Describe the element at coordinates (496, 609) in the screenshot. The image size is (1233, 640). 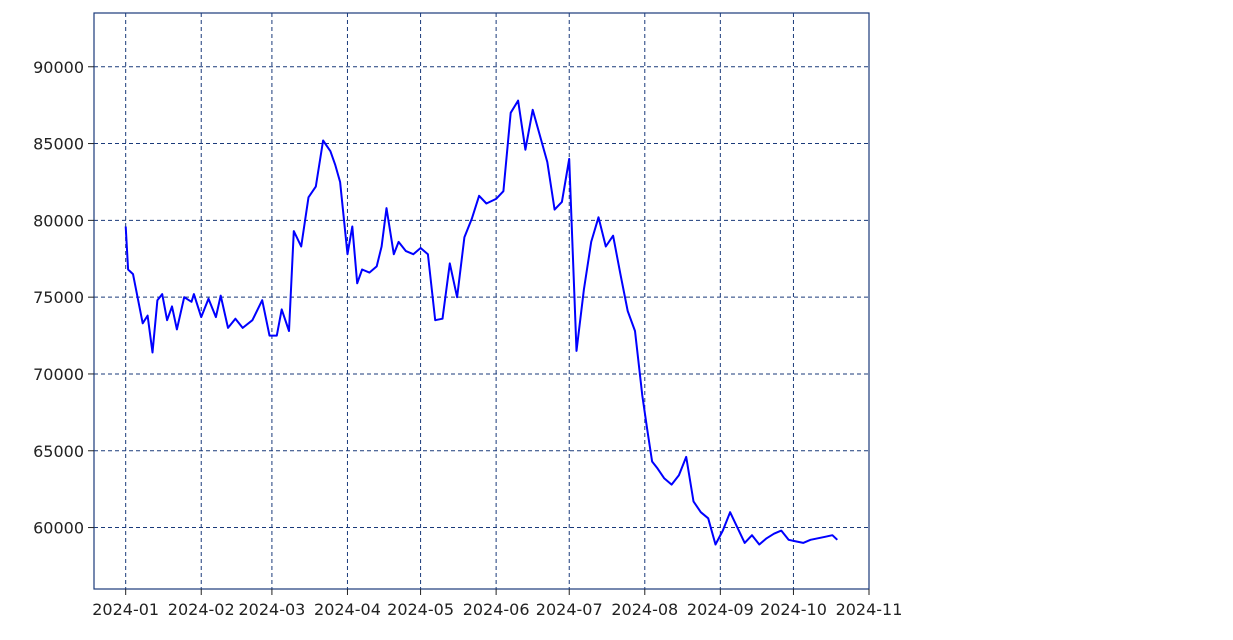
I see `x-tick-label: 2024-06` at that location.